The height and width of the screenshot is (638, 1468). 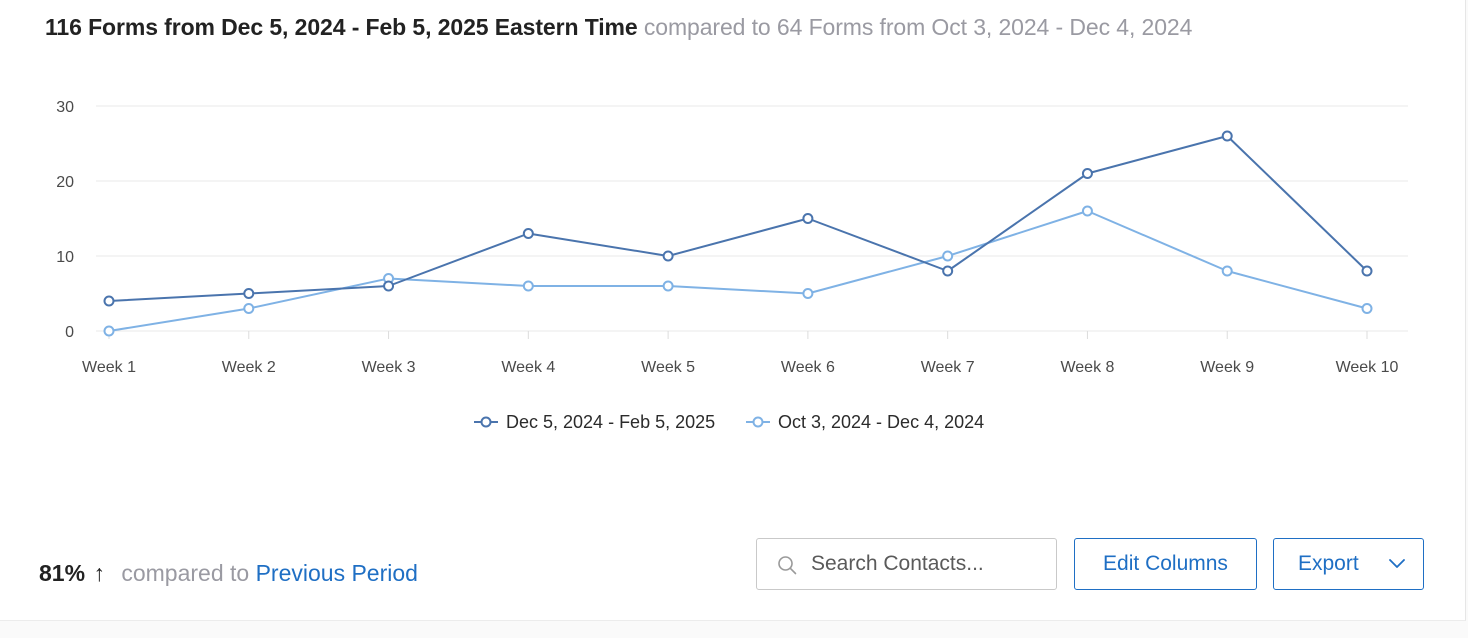 What do you see at coordinates (1165, 564) in the screenshot?
I see `edit-columns-button: Edit Columns` at bounding box center [1165, 564].